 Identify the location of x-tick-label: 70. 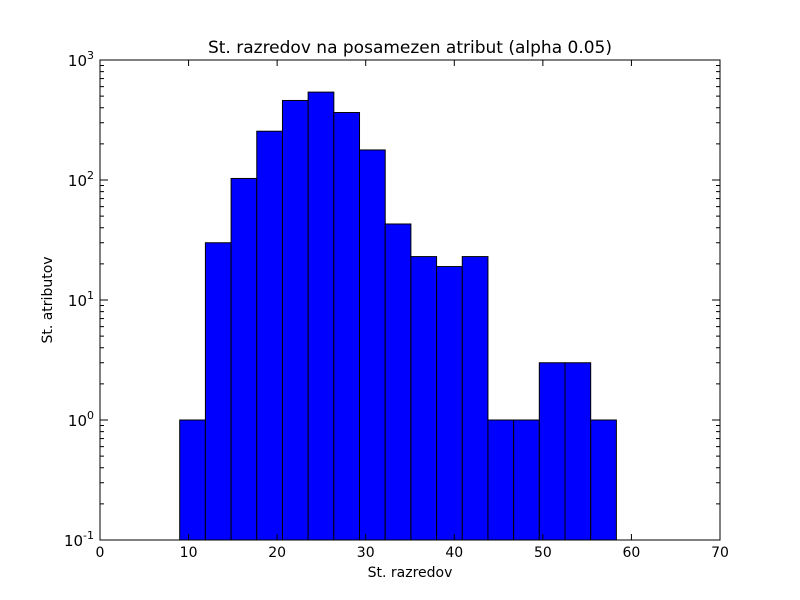
(720, 553).